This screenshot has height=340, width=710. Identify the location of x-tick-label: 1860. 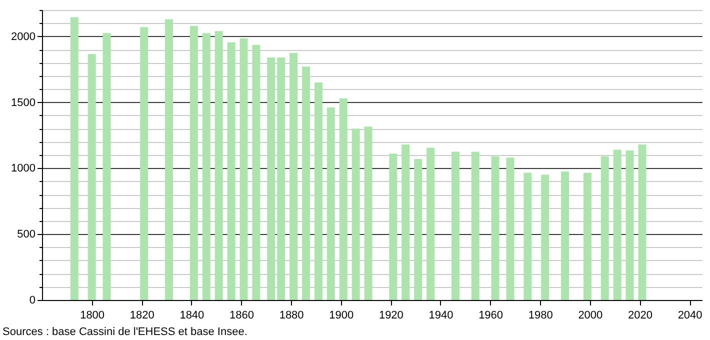
(242, 316).